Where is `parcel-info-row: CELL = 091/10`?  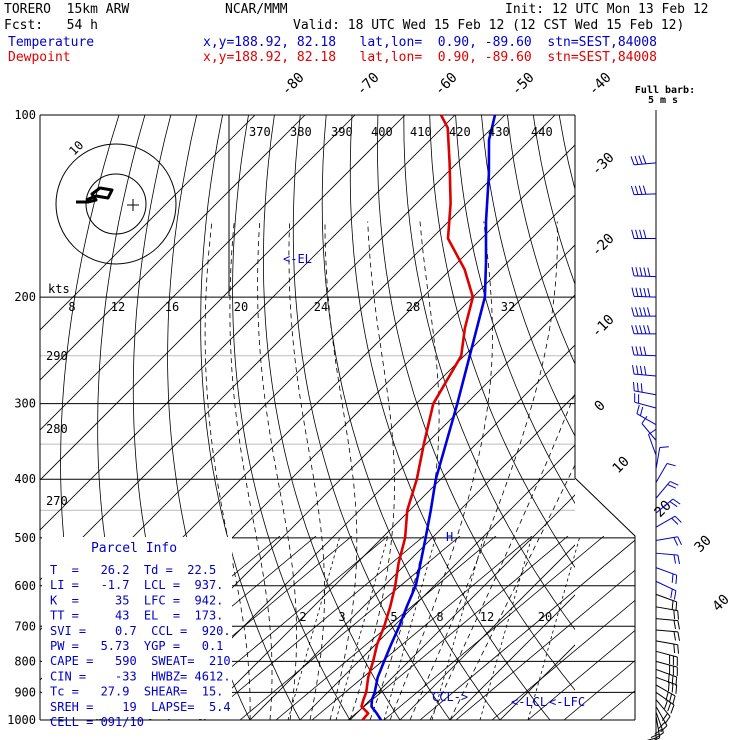 parcel-info-row: CELL = 091/10 is located at coordinates (97, 722).